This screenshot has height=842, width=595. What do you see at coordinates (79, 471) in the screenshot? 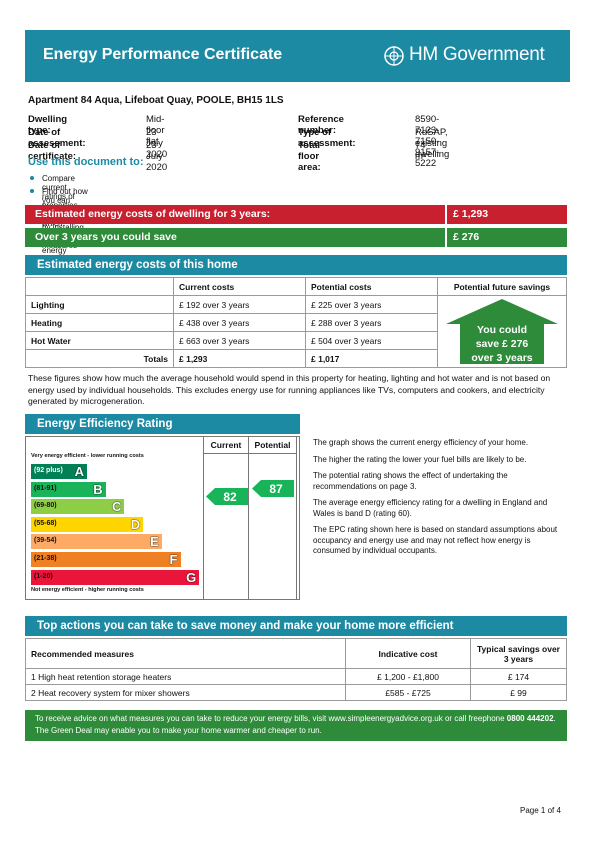
I see `band-letter: A` at bounding box center [79, 471].